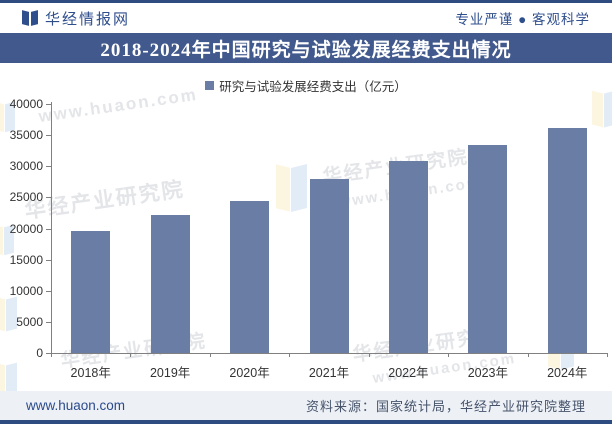 Image resolution: width=612 pixels, height=424 pixels. Describe the element at coordinates (408, 373) in the screenshot. I see `x-tick-label: 2022年` at that location.